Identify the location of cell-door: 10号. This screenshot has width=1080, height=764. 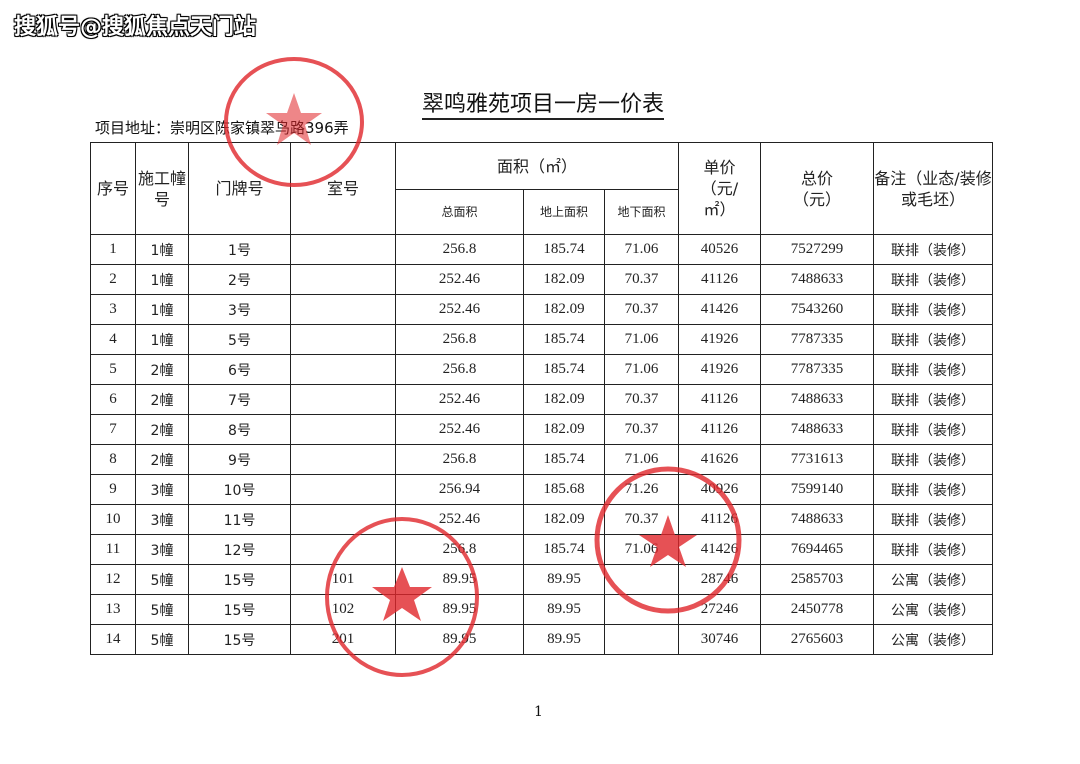
(239, 489).